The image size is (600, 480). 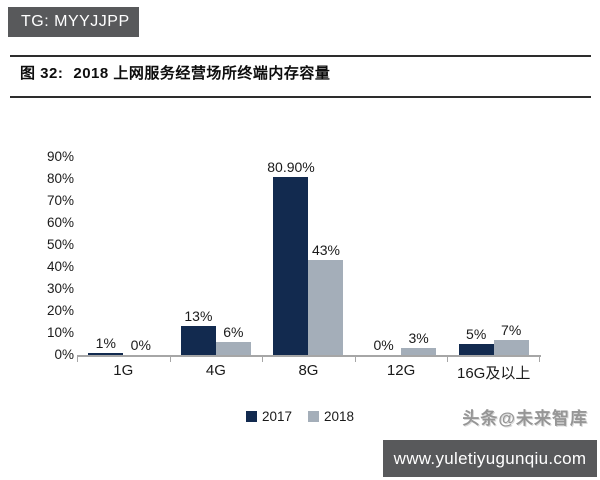 I want to click on bar-group: 13% 6%, so click(x=216, y=256).